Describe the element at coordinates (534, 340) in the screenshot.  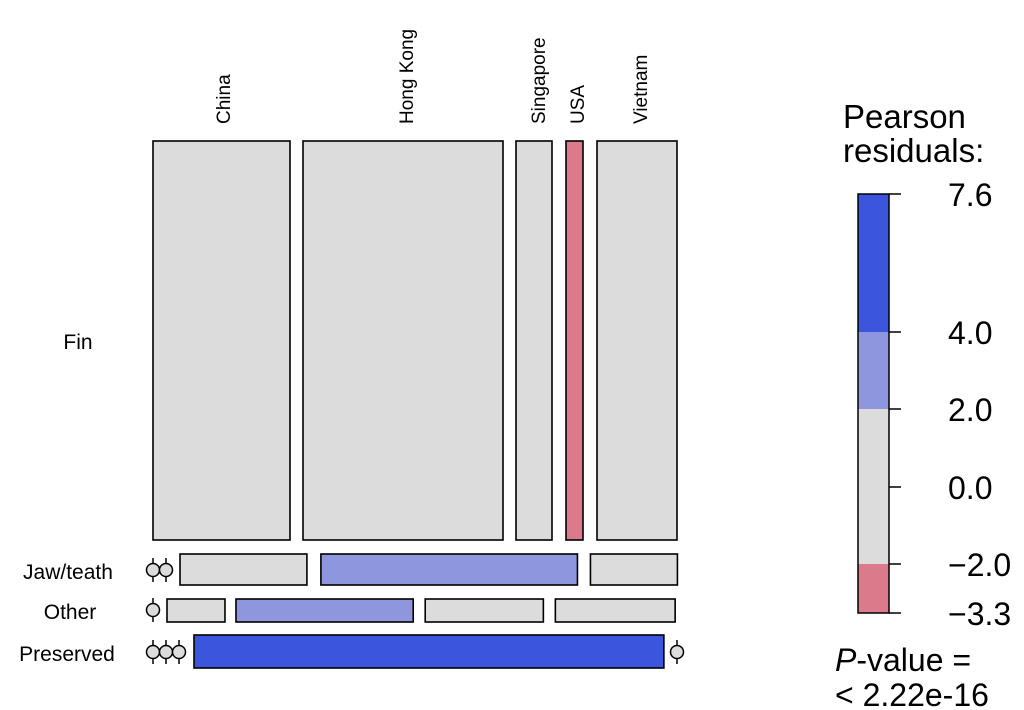
I see `tile-fin-singapore` at that location.